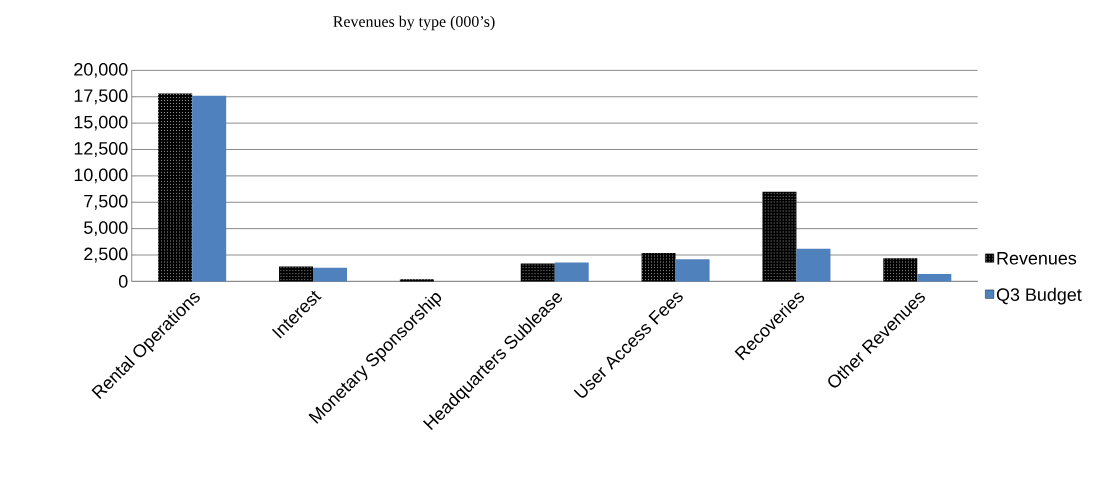 This screenshot has width=1097, height=504. I want to click on y-tick-label: 5,000, so click(106, 229).